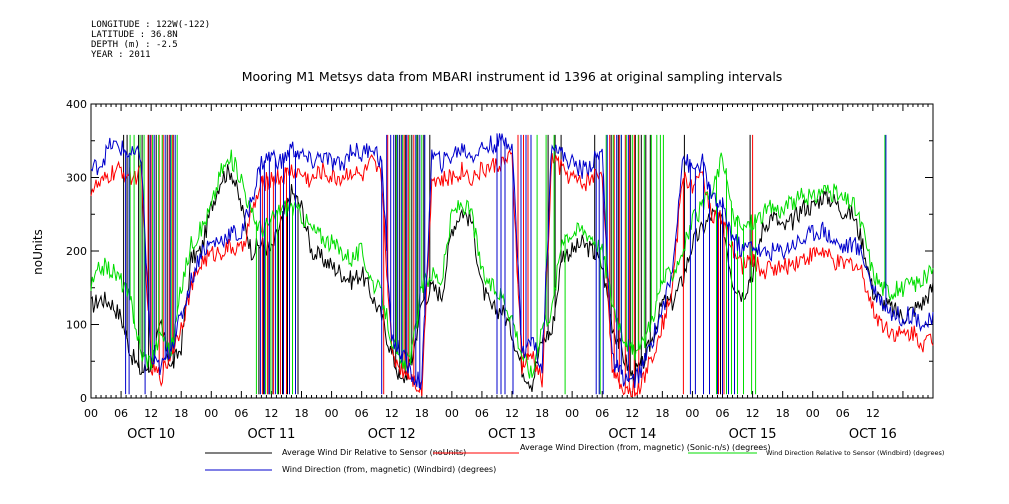  I want to click on meta-longitude: LONGITUDE : 122W(-122), so click(151, 25).